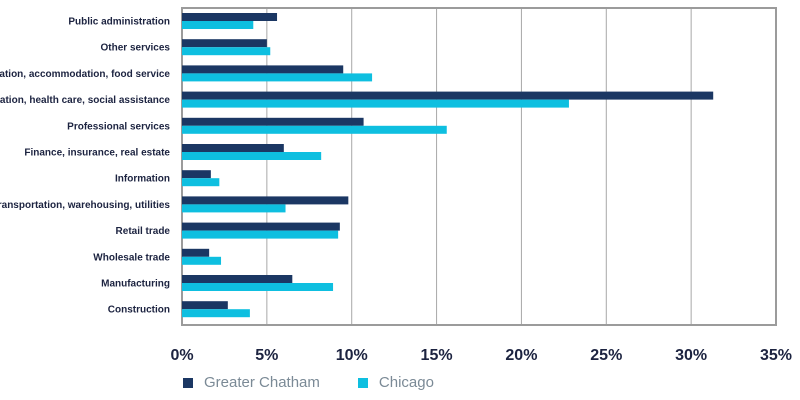 The height and width of the screenshot is (400, 800). I want to click on legend-label-chicago: Chicago, so click(406, 382).